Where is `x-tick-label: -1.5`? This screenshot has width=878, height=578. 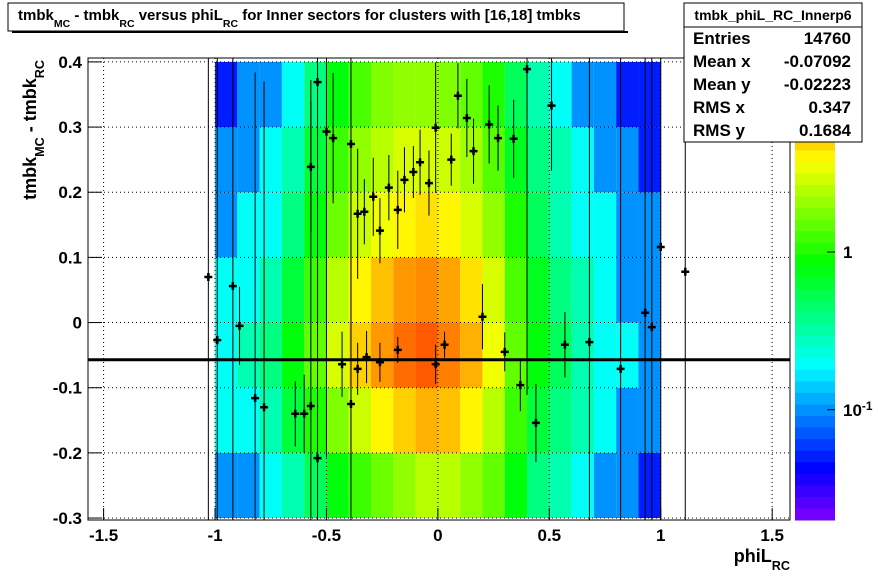
x-tick-label: -1.5 is located at coordinates (103, 535).